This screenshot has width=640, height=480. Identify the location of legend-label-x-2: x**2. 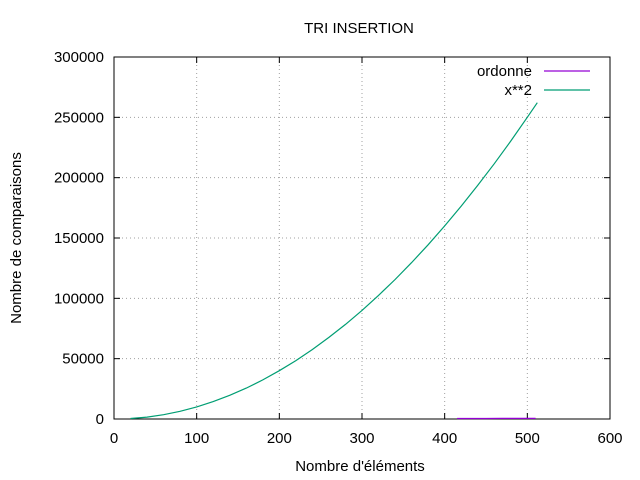
(518, 90).